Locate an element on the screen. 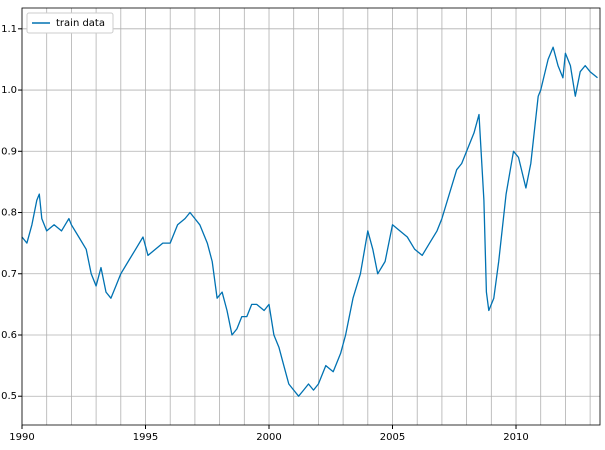 The height and width of the screenshot is (450, 605). legend-box is located at coordinates (70, 23).